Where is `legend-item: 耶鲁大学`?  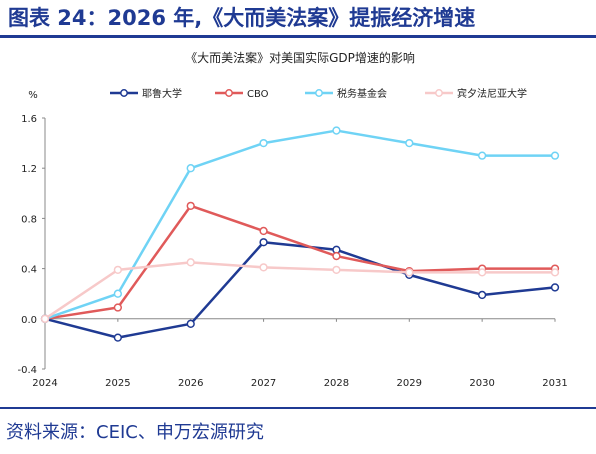 legend-item: 耶鲁大学 is located at coordinates (146, 93).